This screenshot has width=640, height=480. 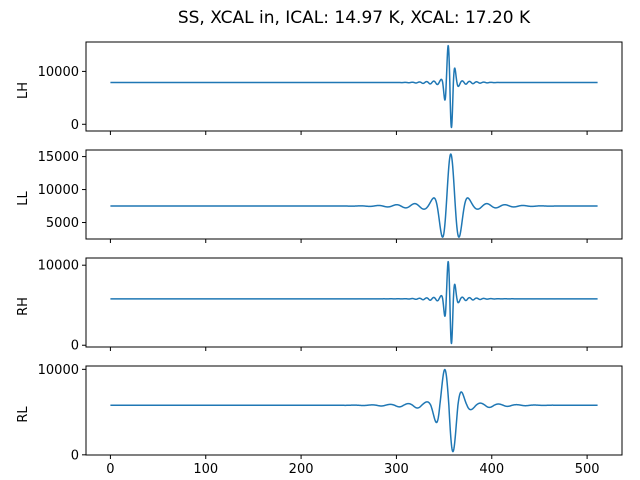 What do you see at coordinates (205, 469) in the screenshot?
I see `x-tick-label: 100` at bounding box center [205, 469].